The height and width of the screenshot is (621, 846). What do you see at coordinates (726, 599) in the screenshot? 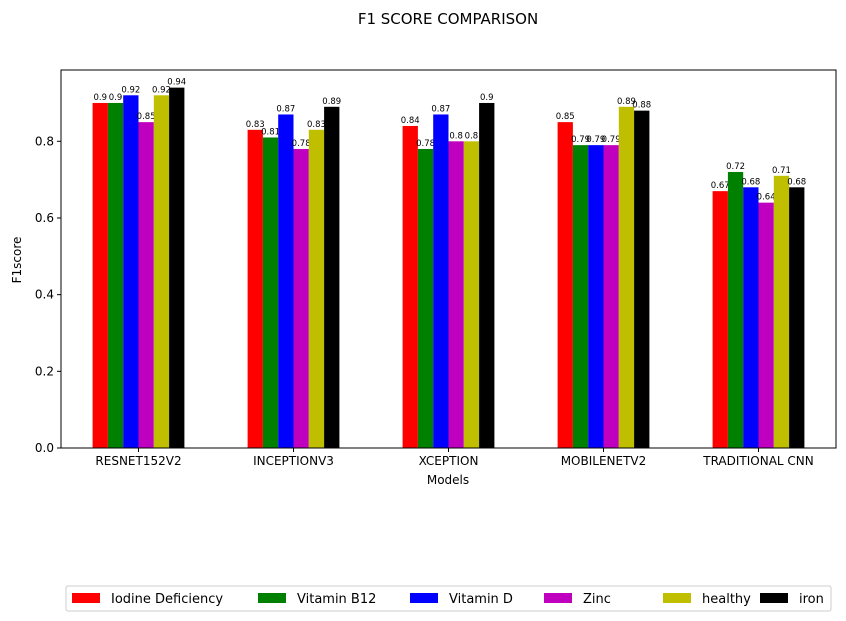
I see `legend-label: healthy` at bounding box center [726, 599].